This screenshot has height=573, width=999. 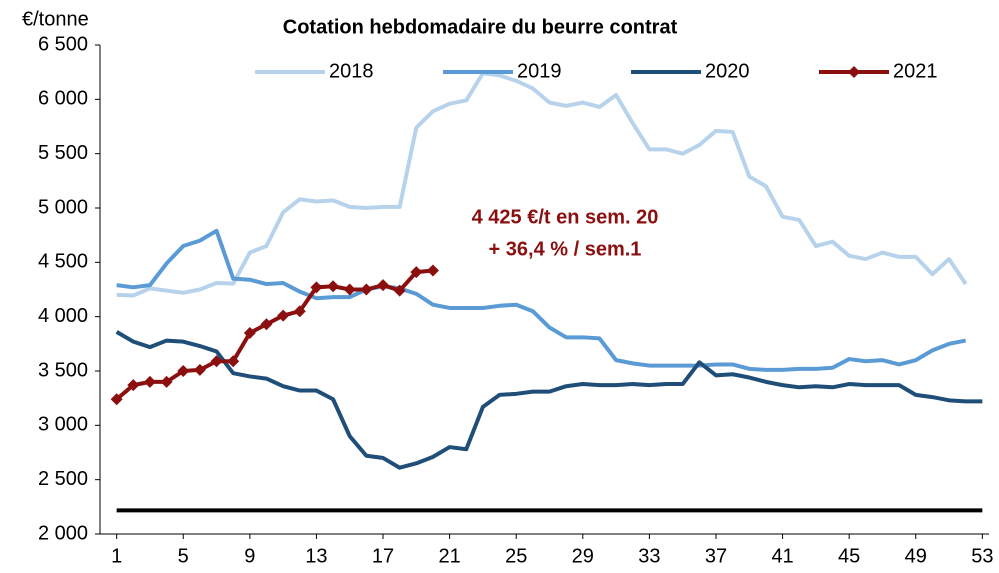 What do you see at coordinates (249, 556) in the screenshot?
I see `x-tick-label: 9` at bounding box center [249, 556].